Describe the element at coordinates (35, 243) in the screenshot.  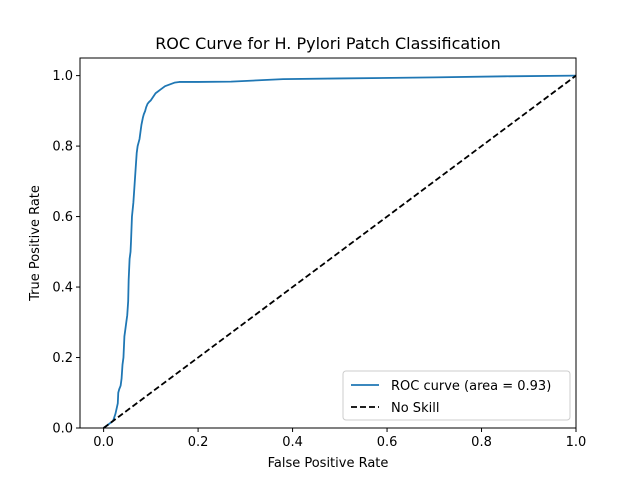
I see `y-axis-label: True Positive Rate` at that location.